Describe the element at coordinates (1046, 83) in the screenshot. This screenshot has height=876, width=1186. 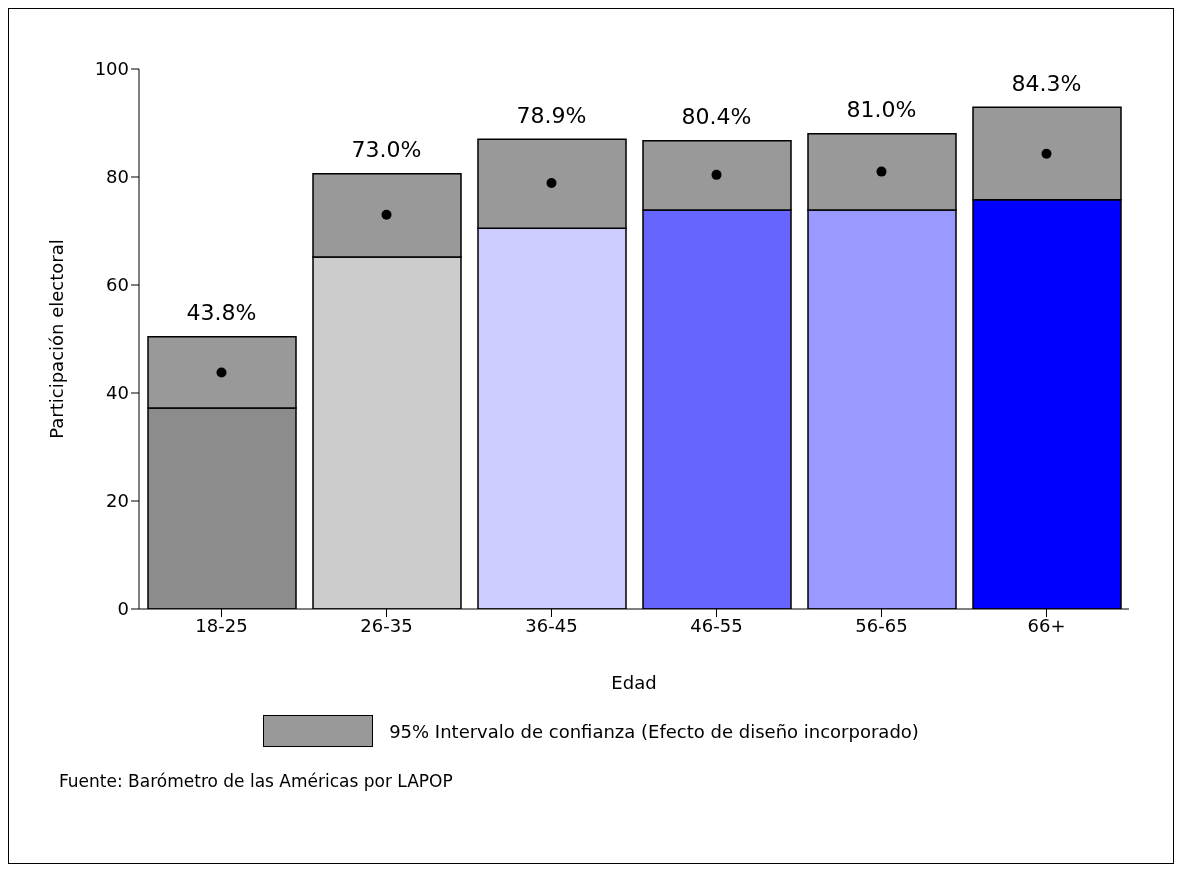
I see `data-label: 84.3%` at that location.